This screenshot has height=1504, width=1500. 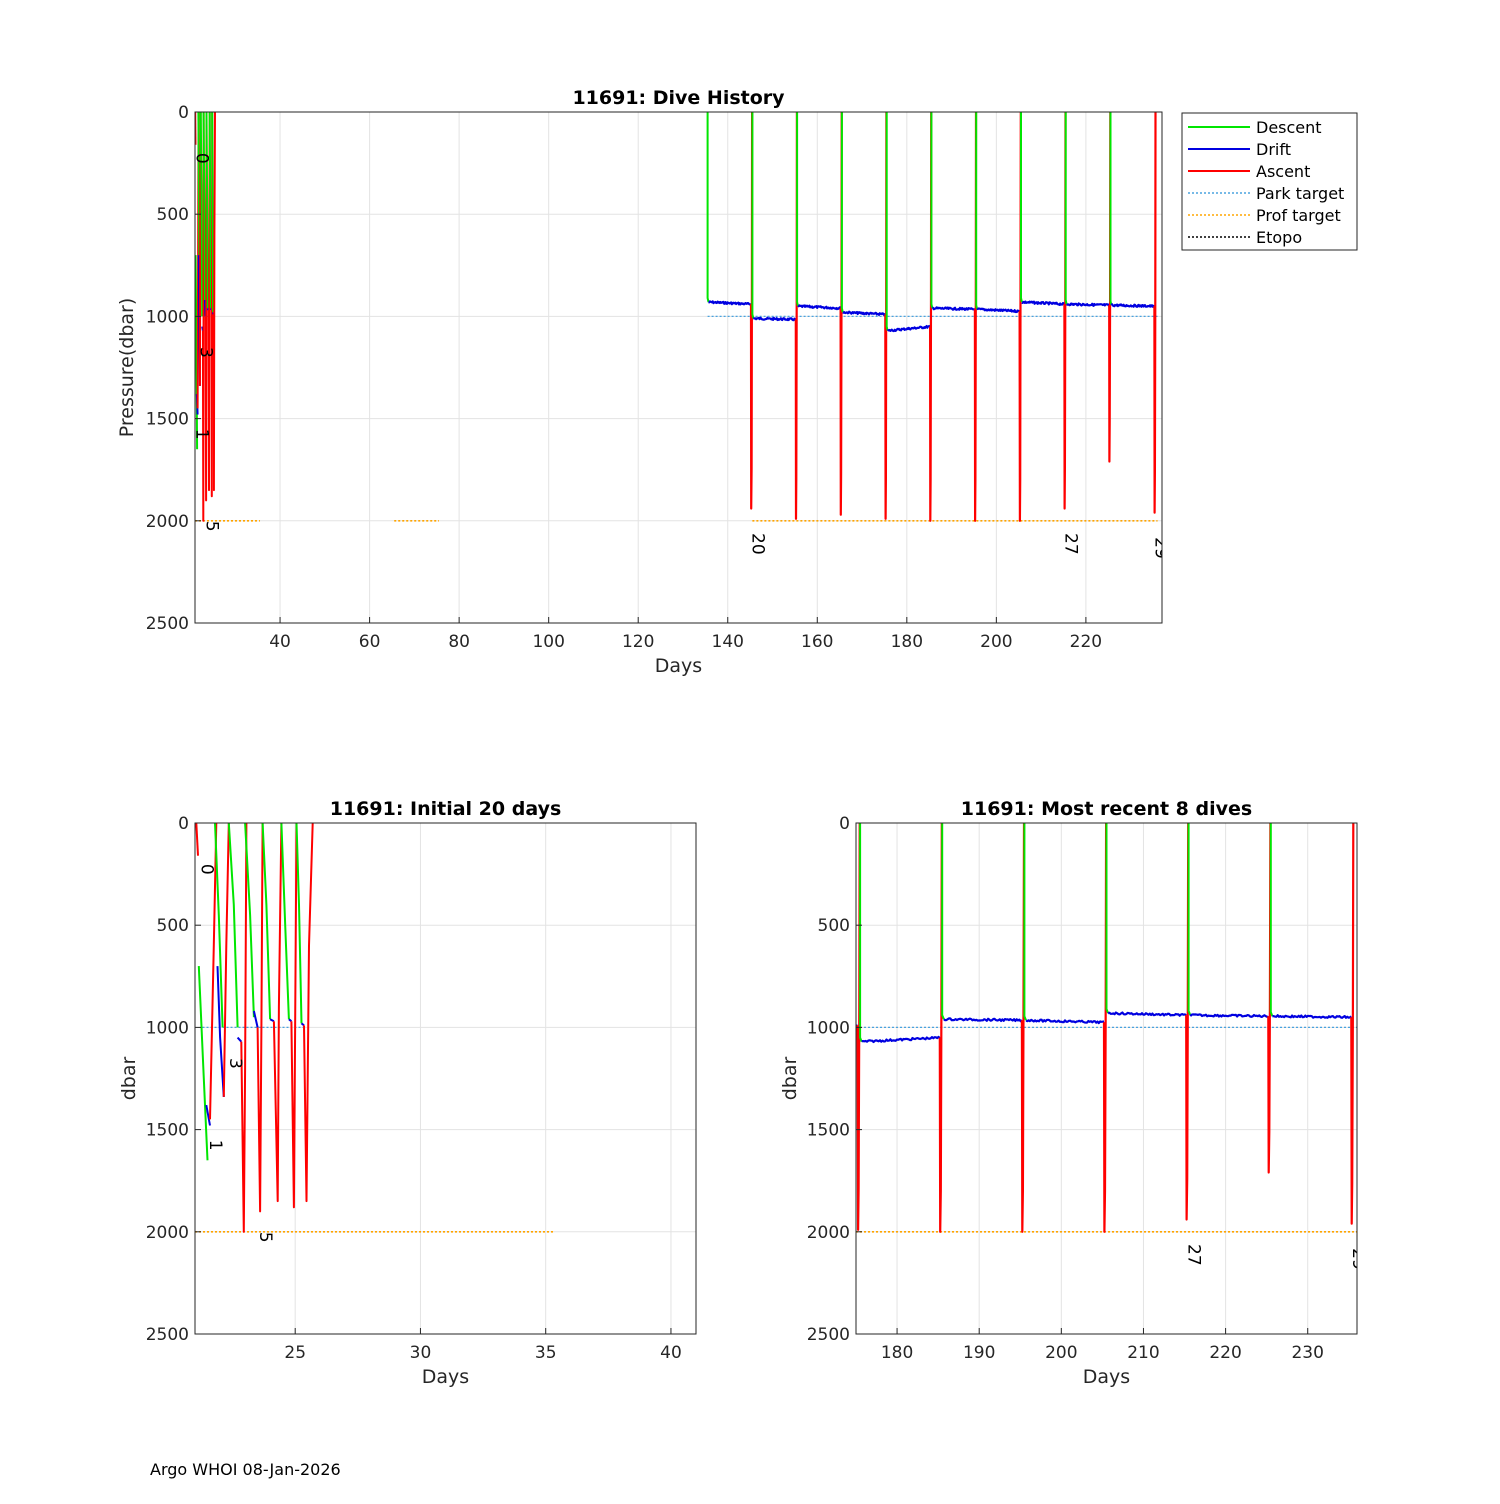 What do you see at coordinates (844, 824) in the screenshot?
I see `recent-ytick-label-0: 0` at bounding box center [844, 824].